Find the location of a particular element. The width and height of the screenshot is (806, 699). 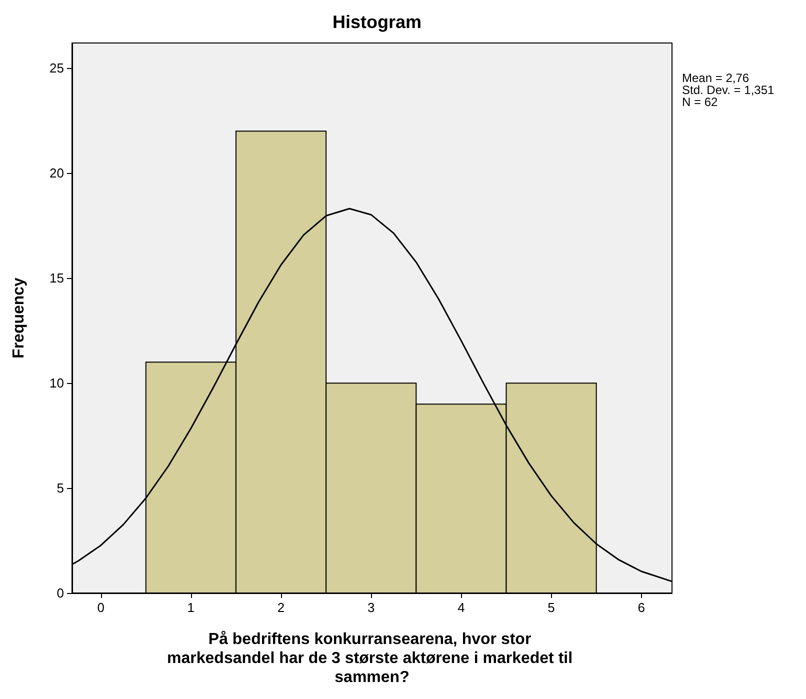

x-tick-label: 6 is located at coordinates (641, 607).